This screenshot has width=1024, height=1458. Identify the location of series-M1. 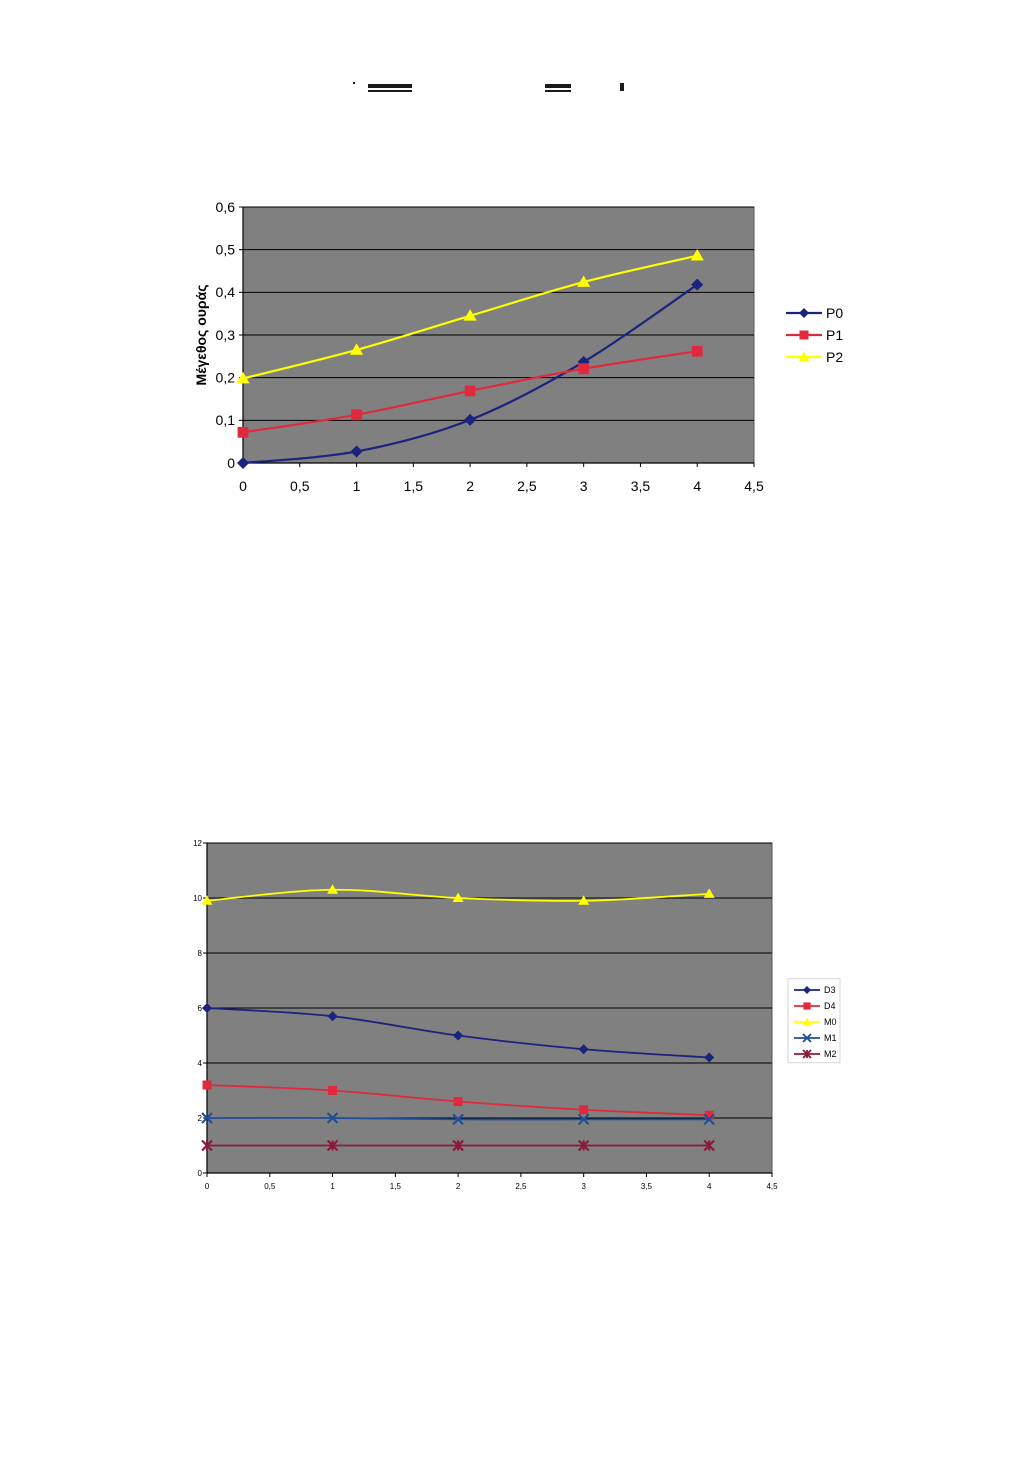
(458, 1119).